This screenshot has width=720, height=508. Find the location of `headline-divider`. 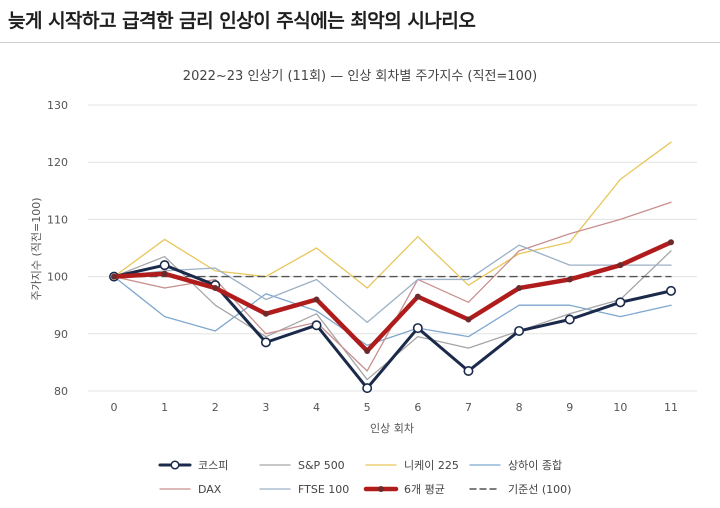

headline-divider is located at coordinates (360, 42).